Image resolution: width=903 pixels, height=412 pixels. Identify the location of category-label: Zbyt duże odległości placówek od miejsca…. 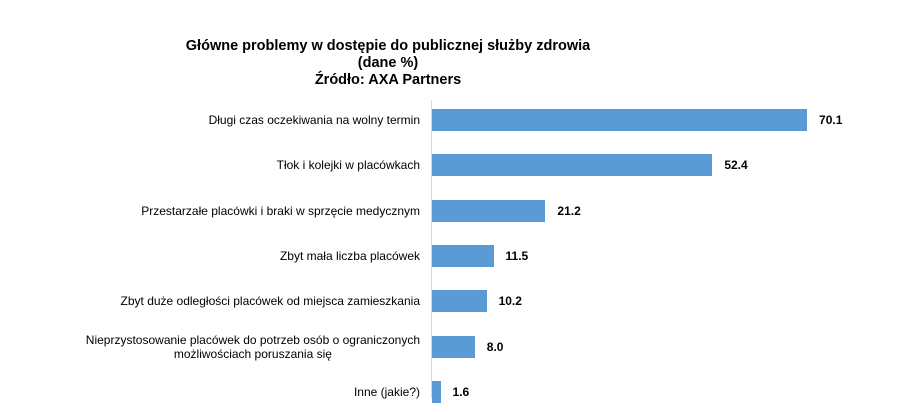
(270, 301).